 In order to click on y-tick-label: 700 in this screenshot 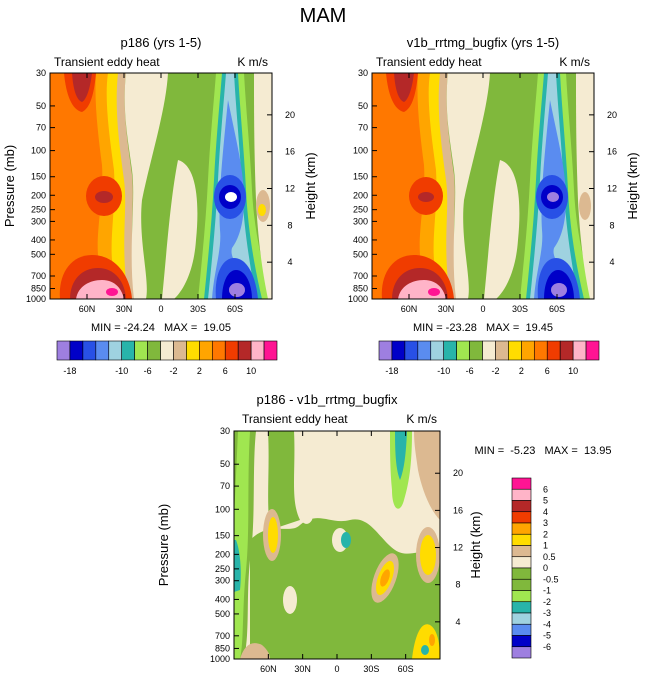, I will do `click(222, 636)`.